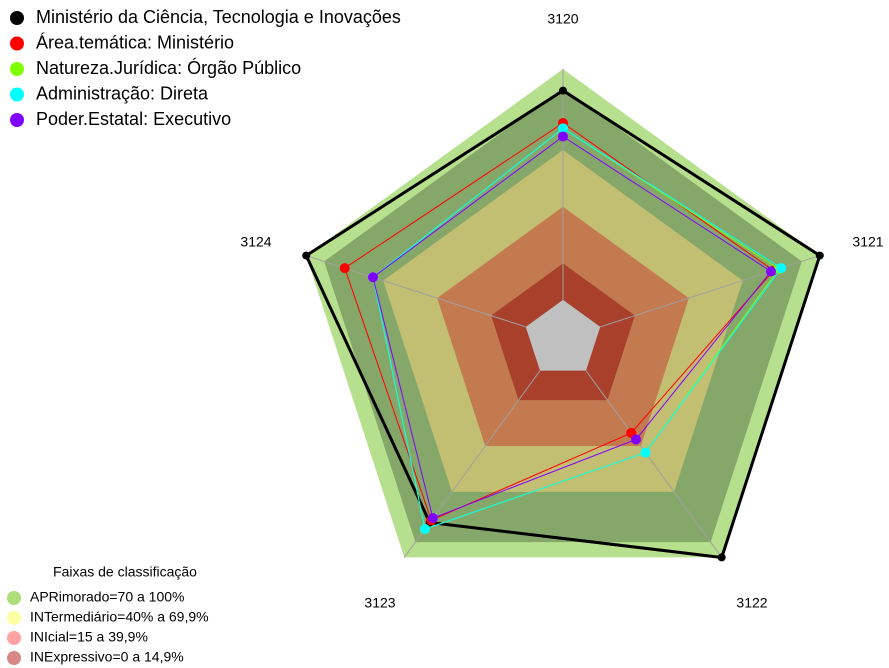  I want to click on band-label: INIcial=15 a 39,9%, so click(89, 637).